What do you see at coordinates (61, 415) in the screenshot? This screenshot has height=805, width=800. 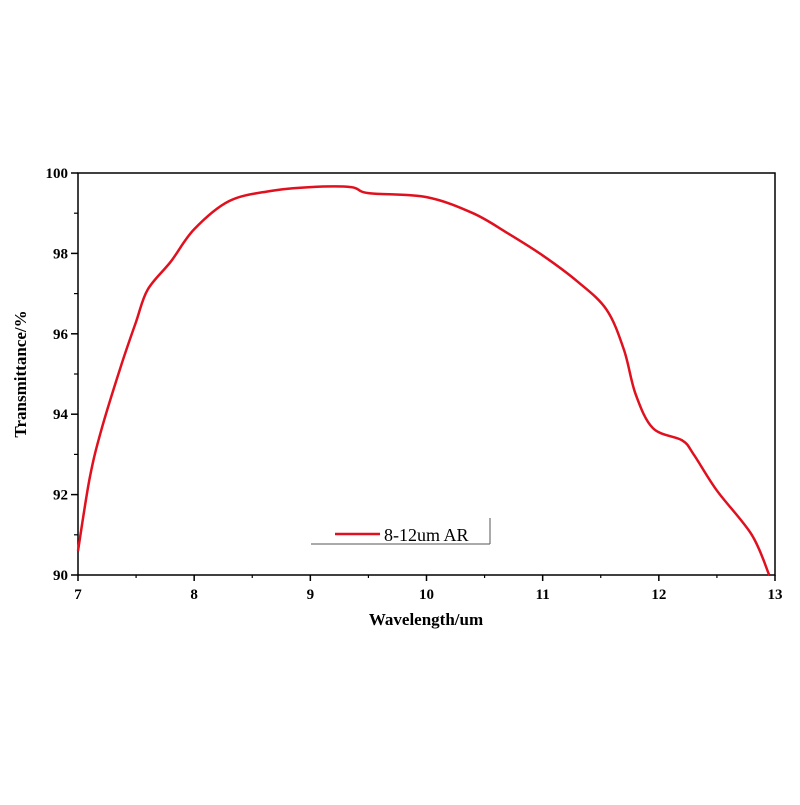 I see `y-tick-label: 94` at bounding box center [61, 415].